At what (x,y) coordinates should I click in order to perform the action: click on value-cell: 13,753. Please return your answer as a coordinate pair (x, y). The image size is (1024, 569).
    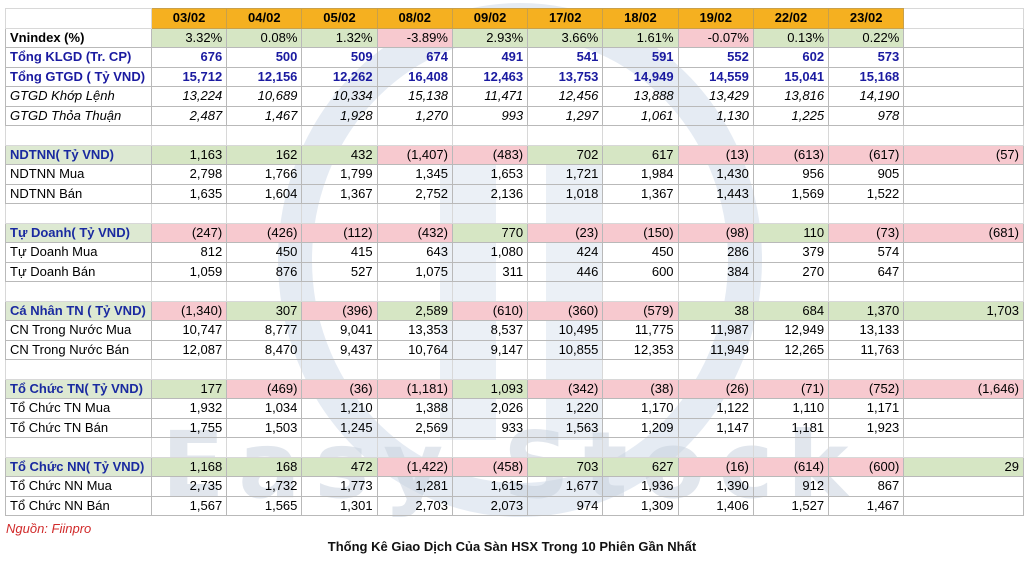
    Looking at the image, I should click on (565, 76).